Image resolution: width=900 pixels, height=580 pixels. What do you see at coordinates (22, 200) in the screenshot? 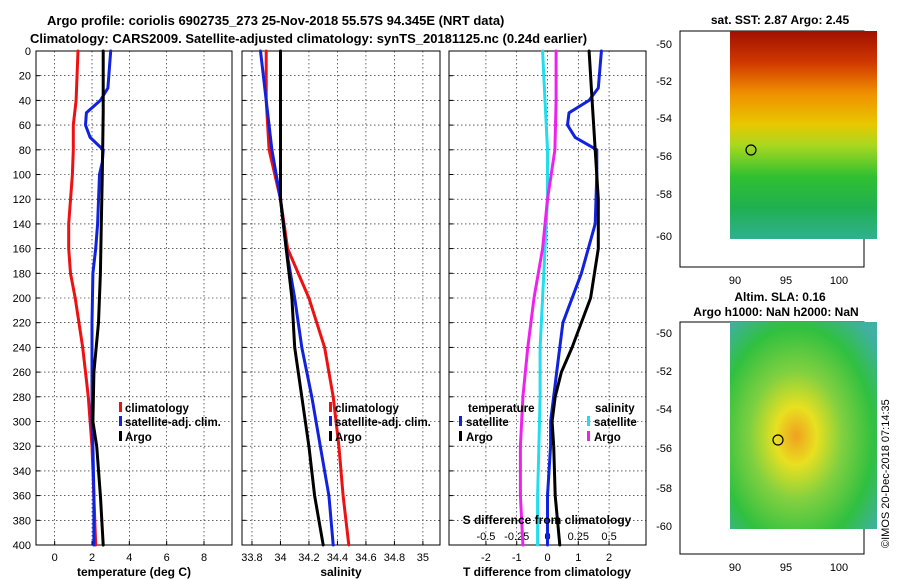
I see `depth-tick-label: 120` at bounding box center [22, 200].